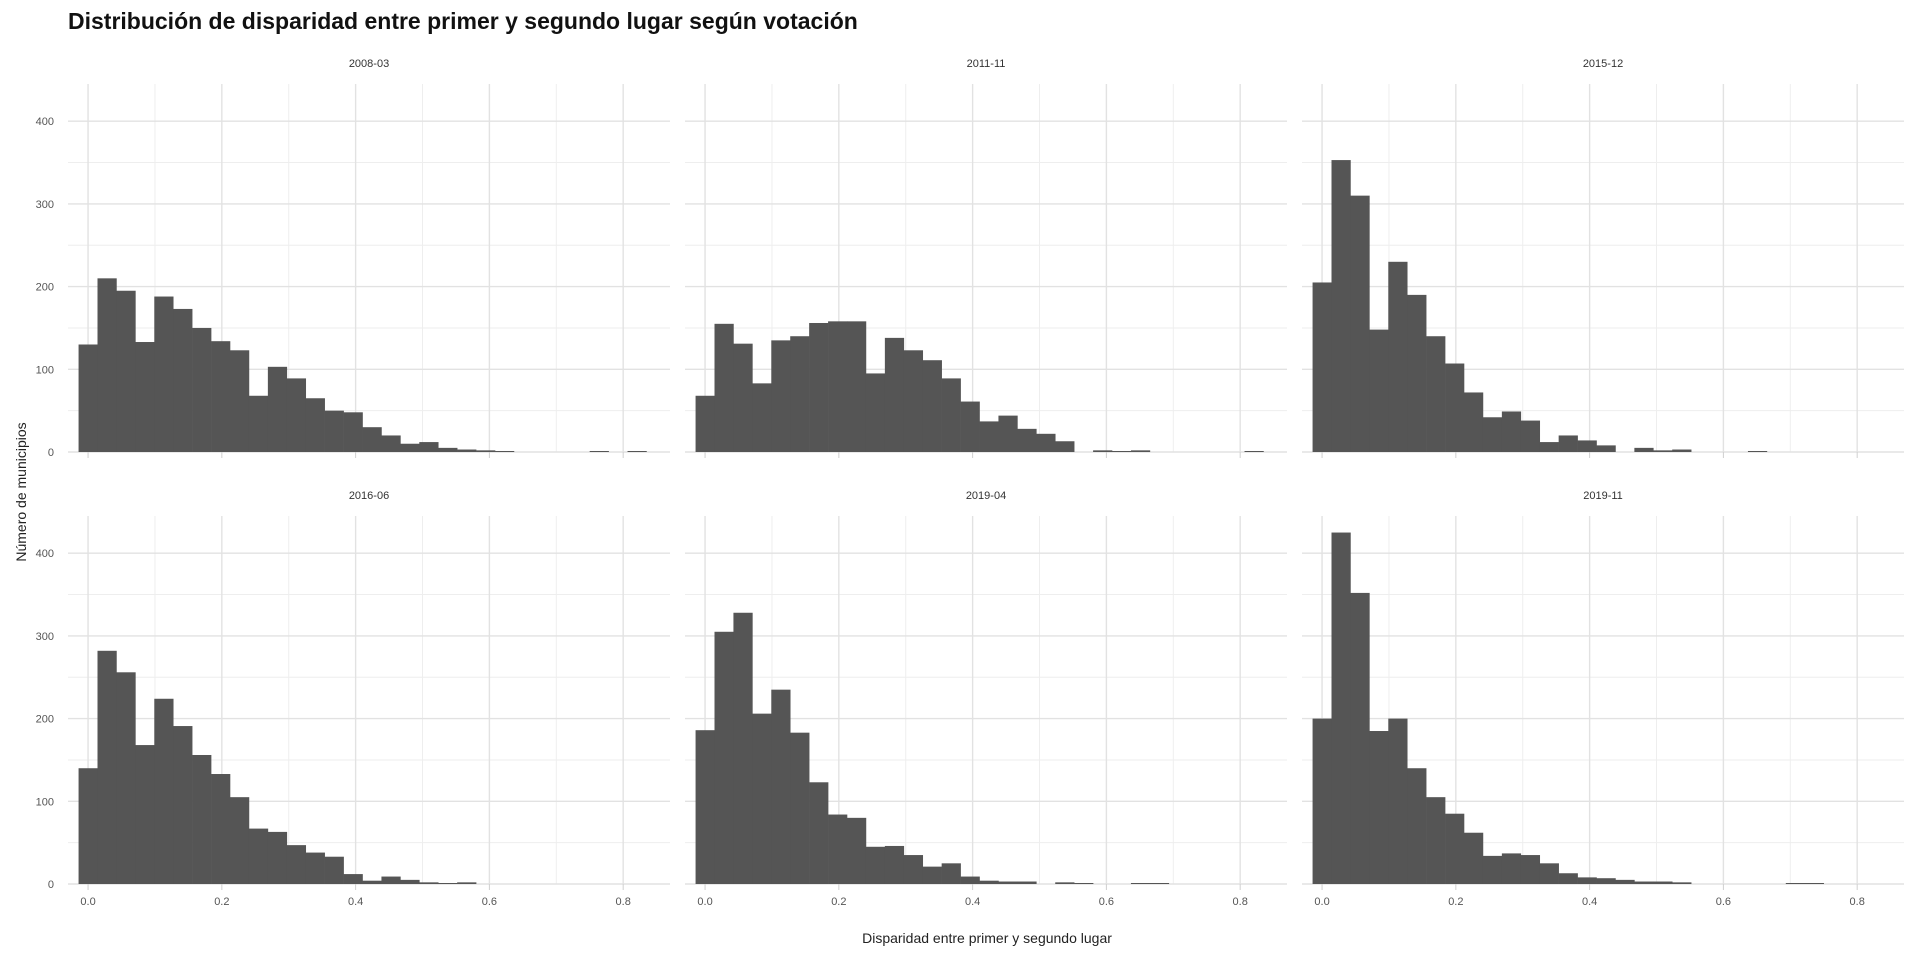 This screenshot has height=960, width=1920. Describe the element at coordinates (353, 258) in the screenshot. I see `facet-panel-2008-03: 2008-03 0 100 200 300 400` at that location.